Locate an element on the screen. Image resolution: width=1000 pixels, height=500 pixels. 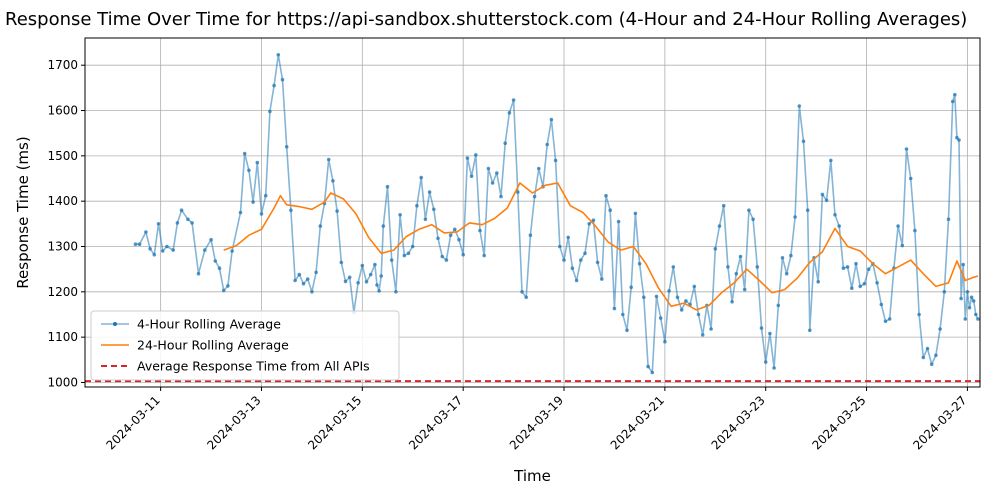
x-axis-label: Time is located at coordinates (532, 476).